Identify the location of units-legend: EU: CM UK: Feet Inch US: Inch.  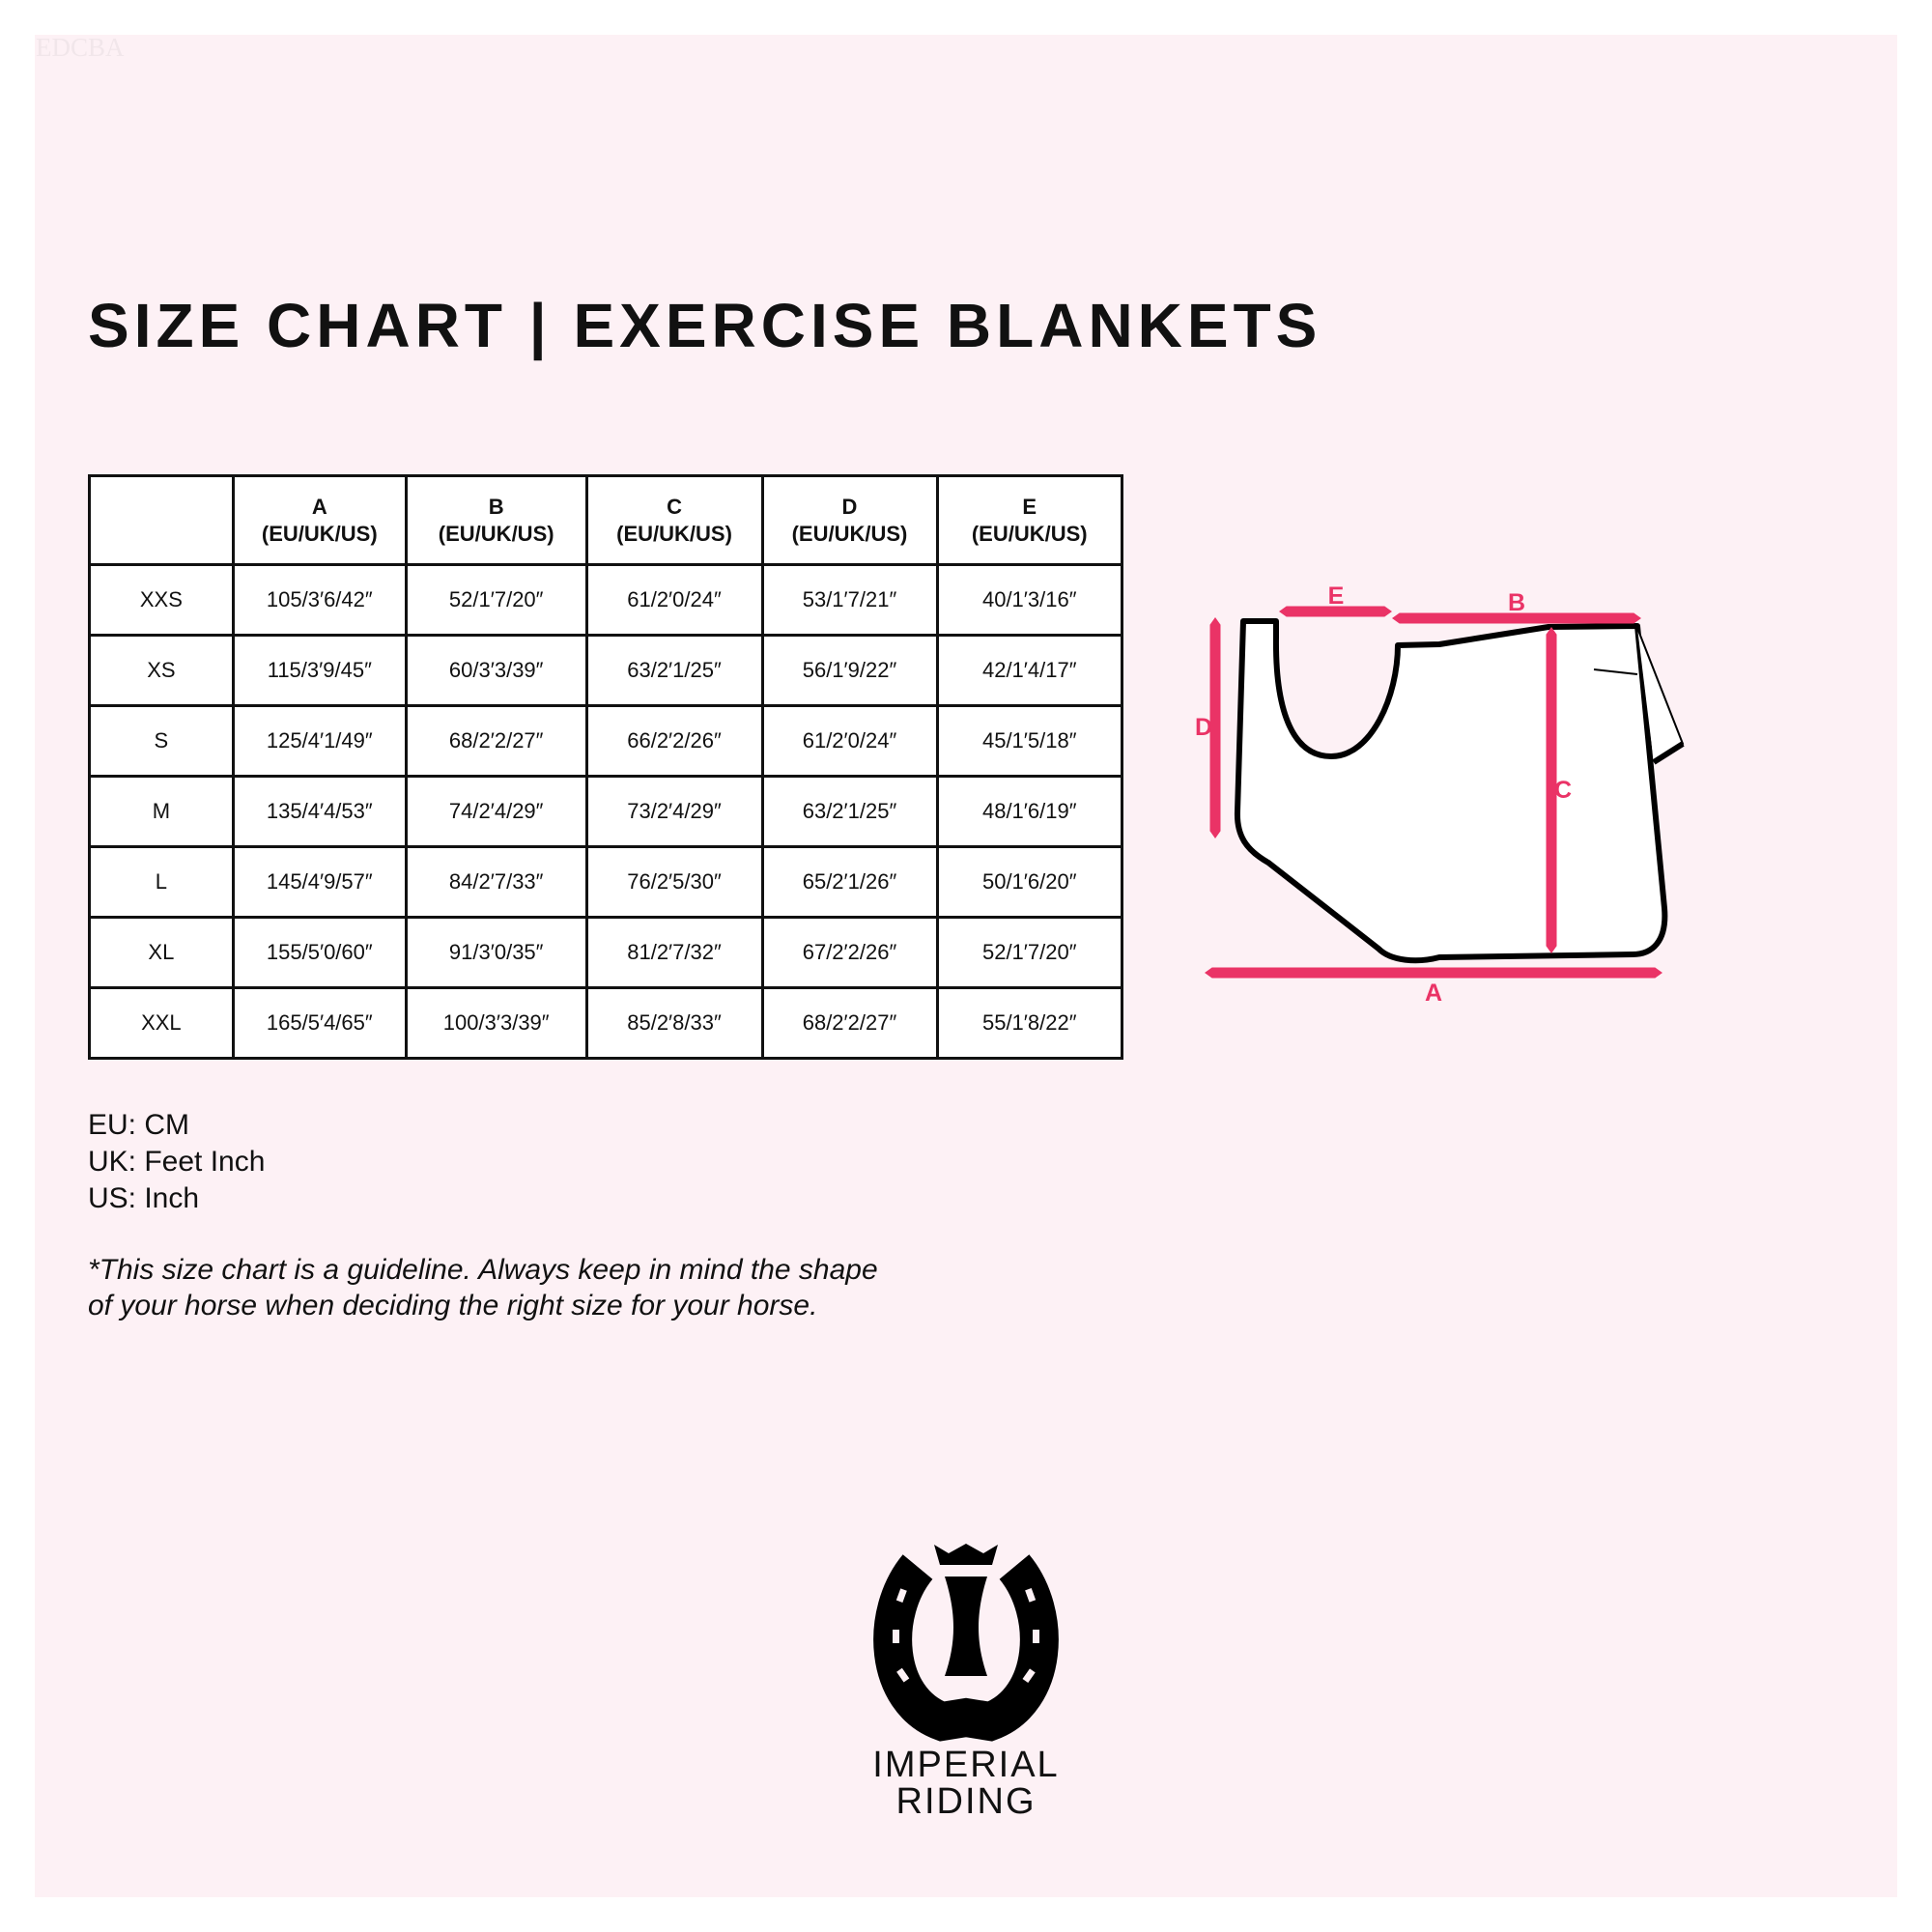
(176, 1162).